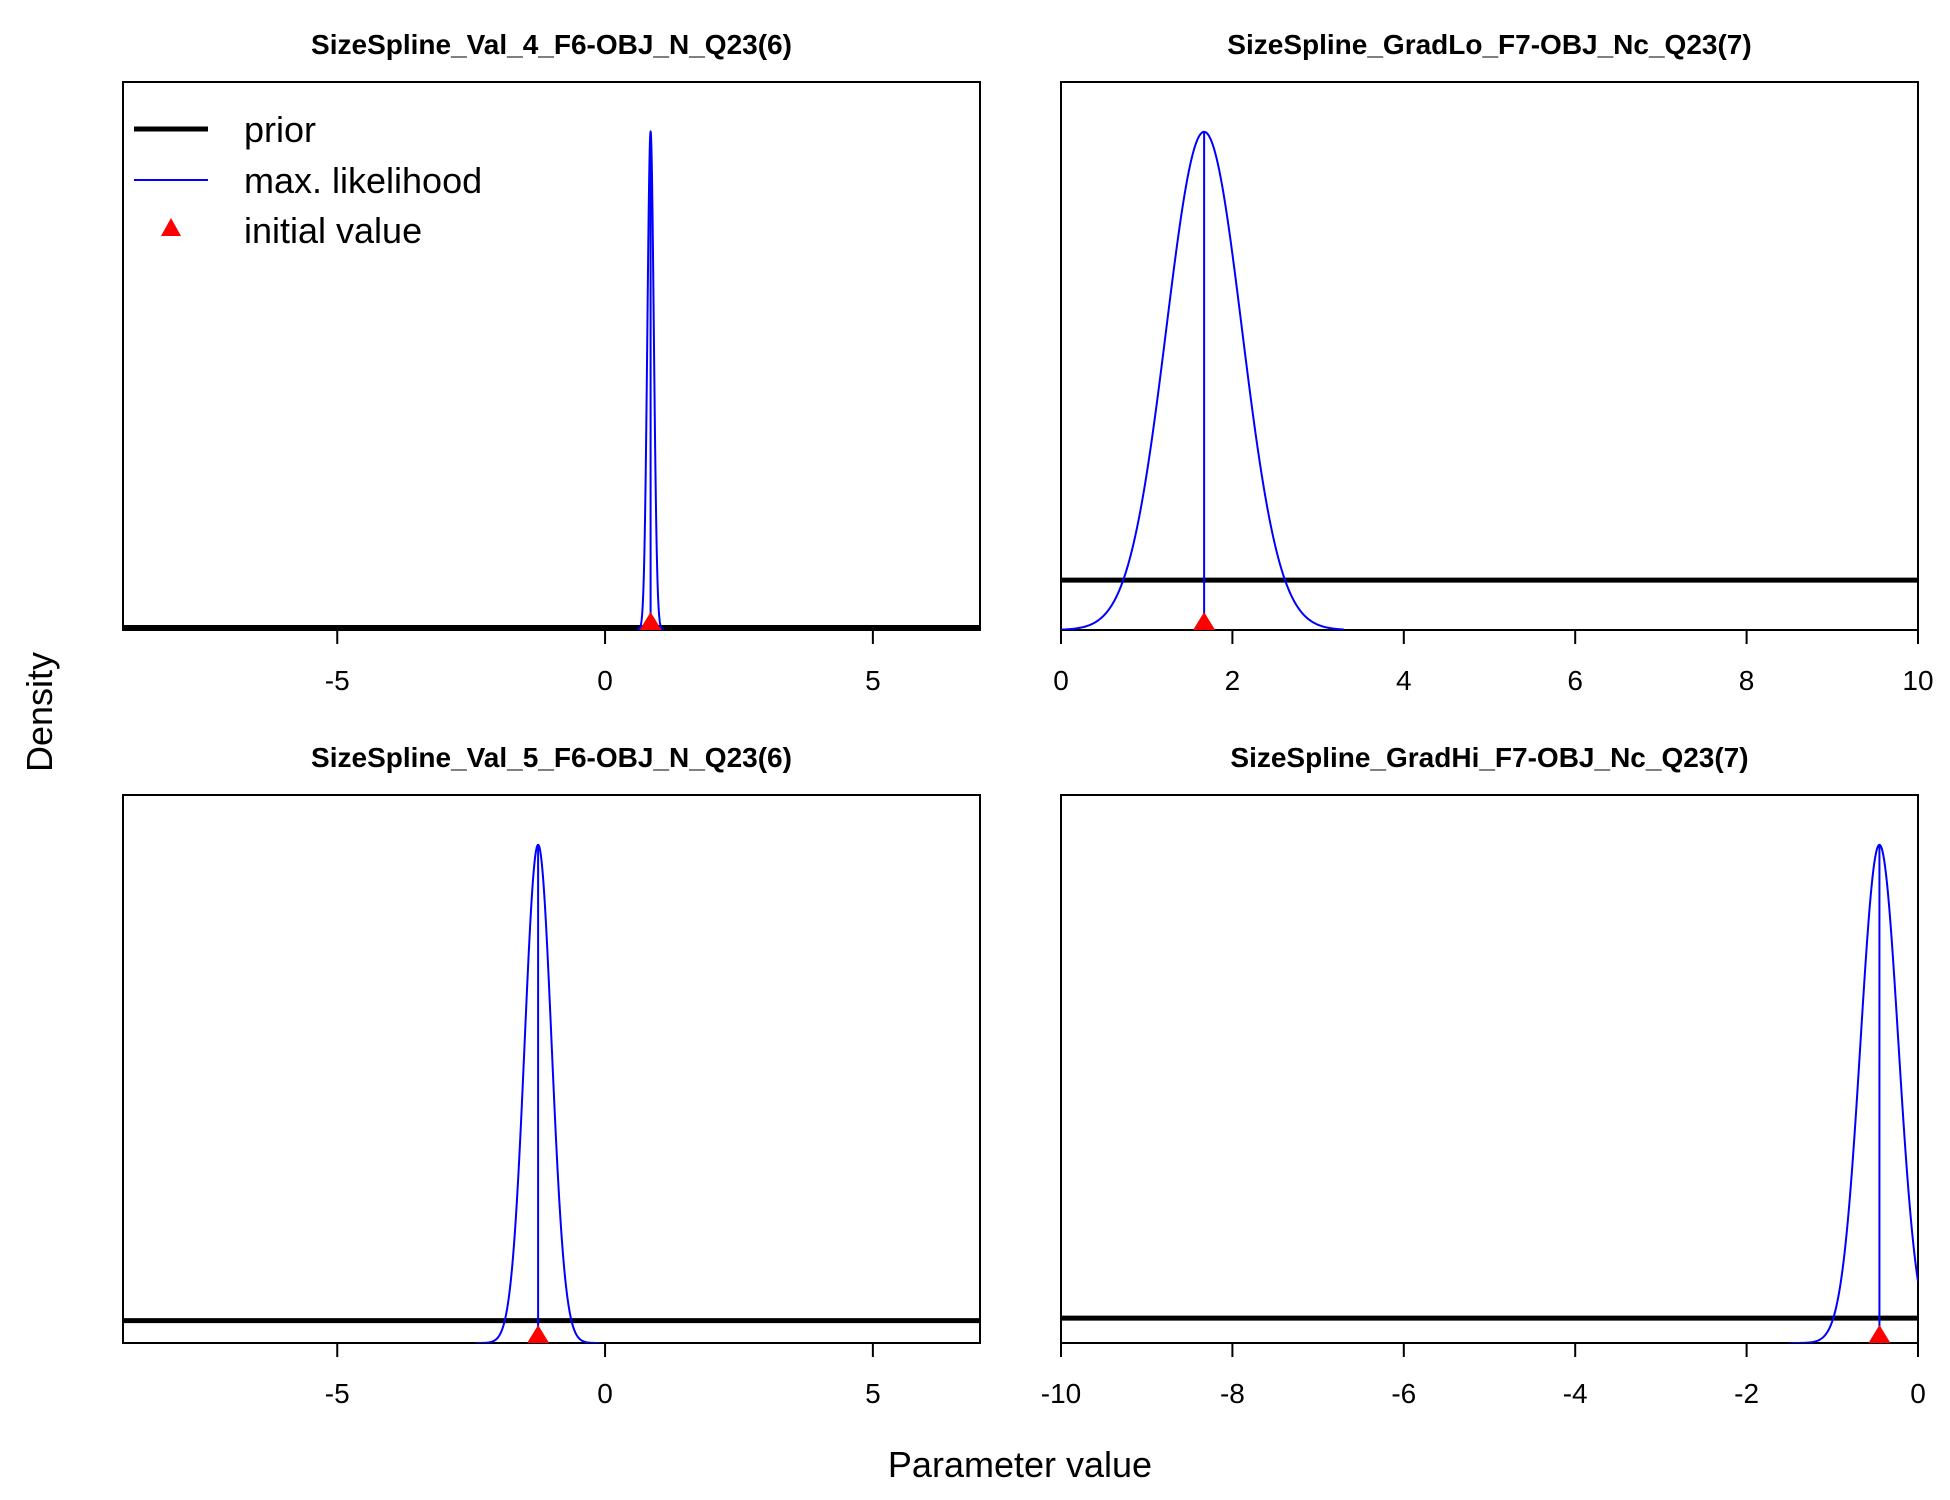 The width and height of the screenshot is (1950, 1500). What do you see at coordinates (1575, 1393) in the screenshot?
I see `x-tick-label: -4` at bounding box center [1575, 1393].